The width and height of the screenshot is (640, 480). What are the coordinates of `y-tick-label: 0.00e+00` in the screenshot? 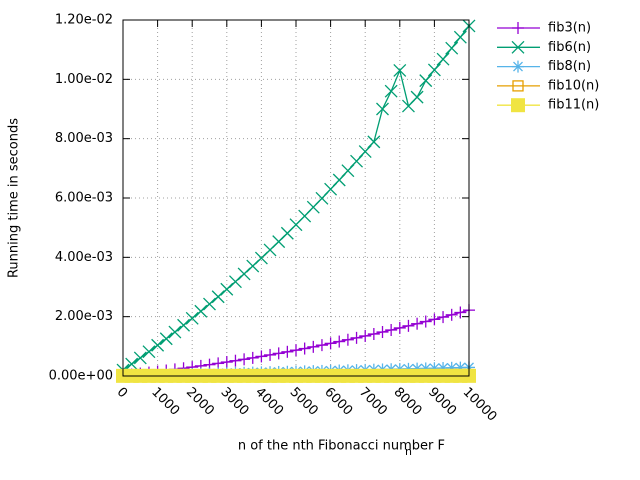 It's located at (81, 376).